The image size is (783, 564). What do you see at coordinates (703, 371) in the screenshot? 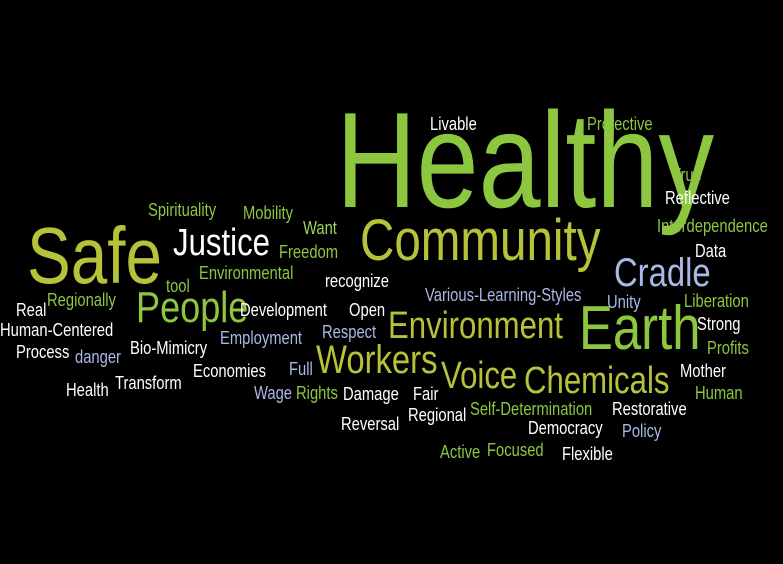
I see `word-mother: Mother` at bounding box center [703, 371].